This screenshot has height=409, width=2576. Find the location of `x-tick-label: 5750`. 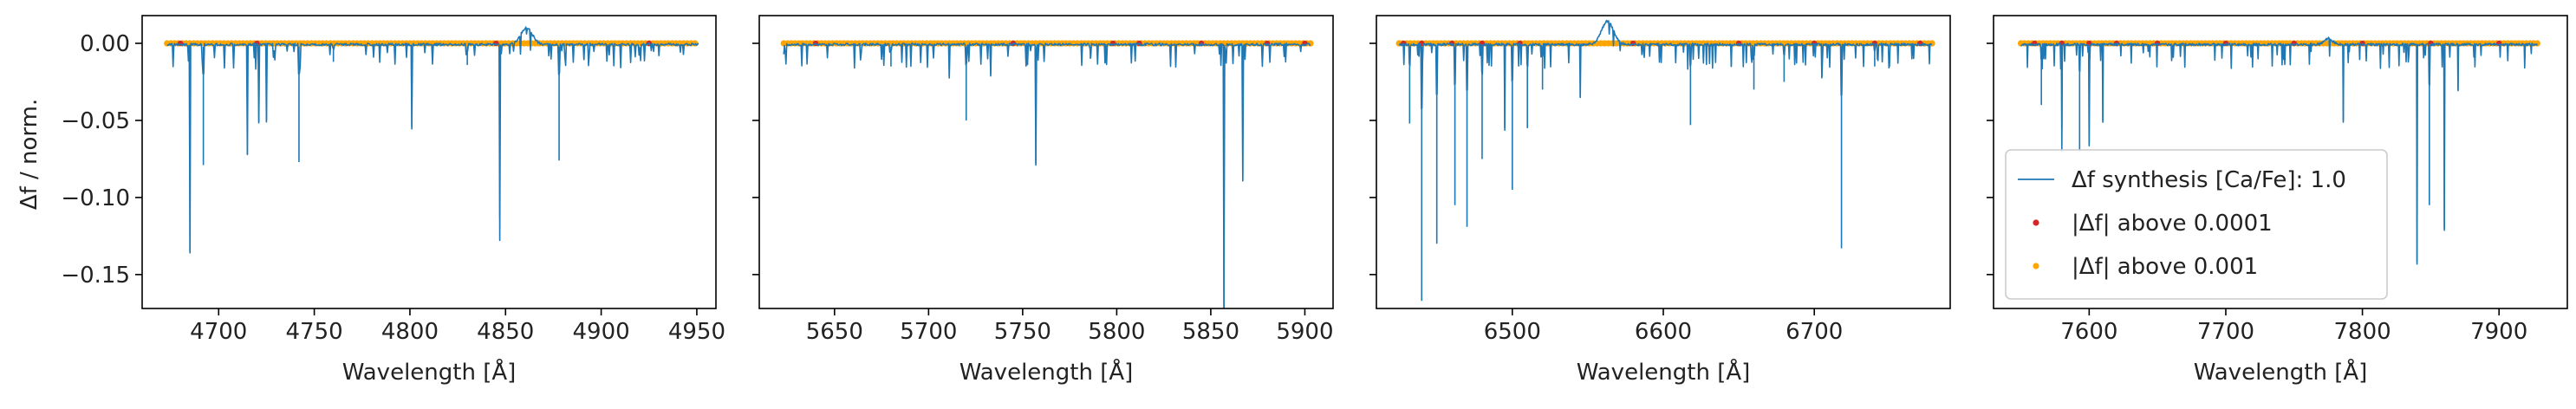

x-tick-label: 5750 is located at coordinates (1022, 332).